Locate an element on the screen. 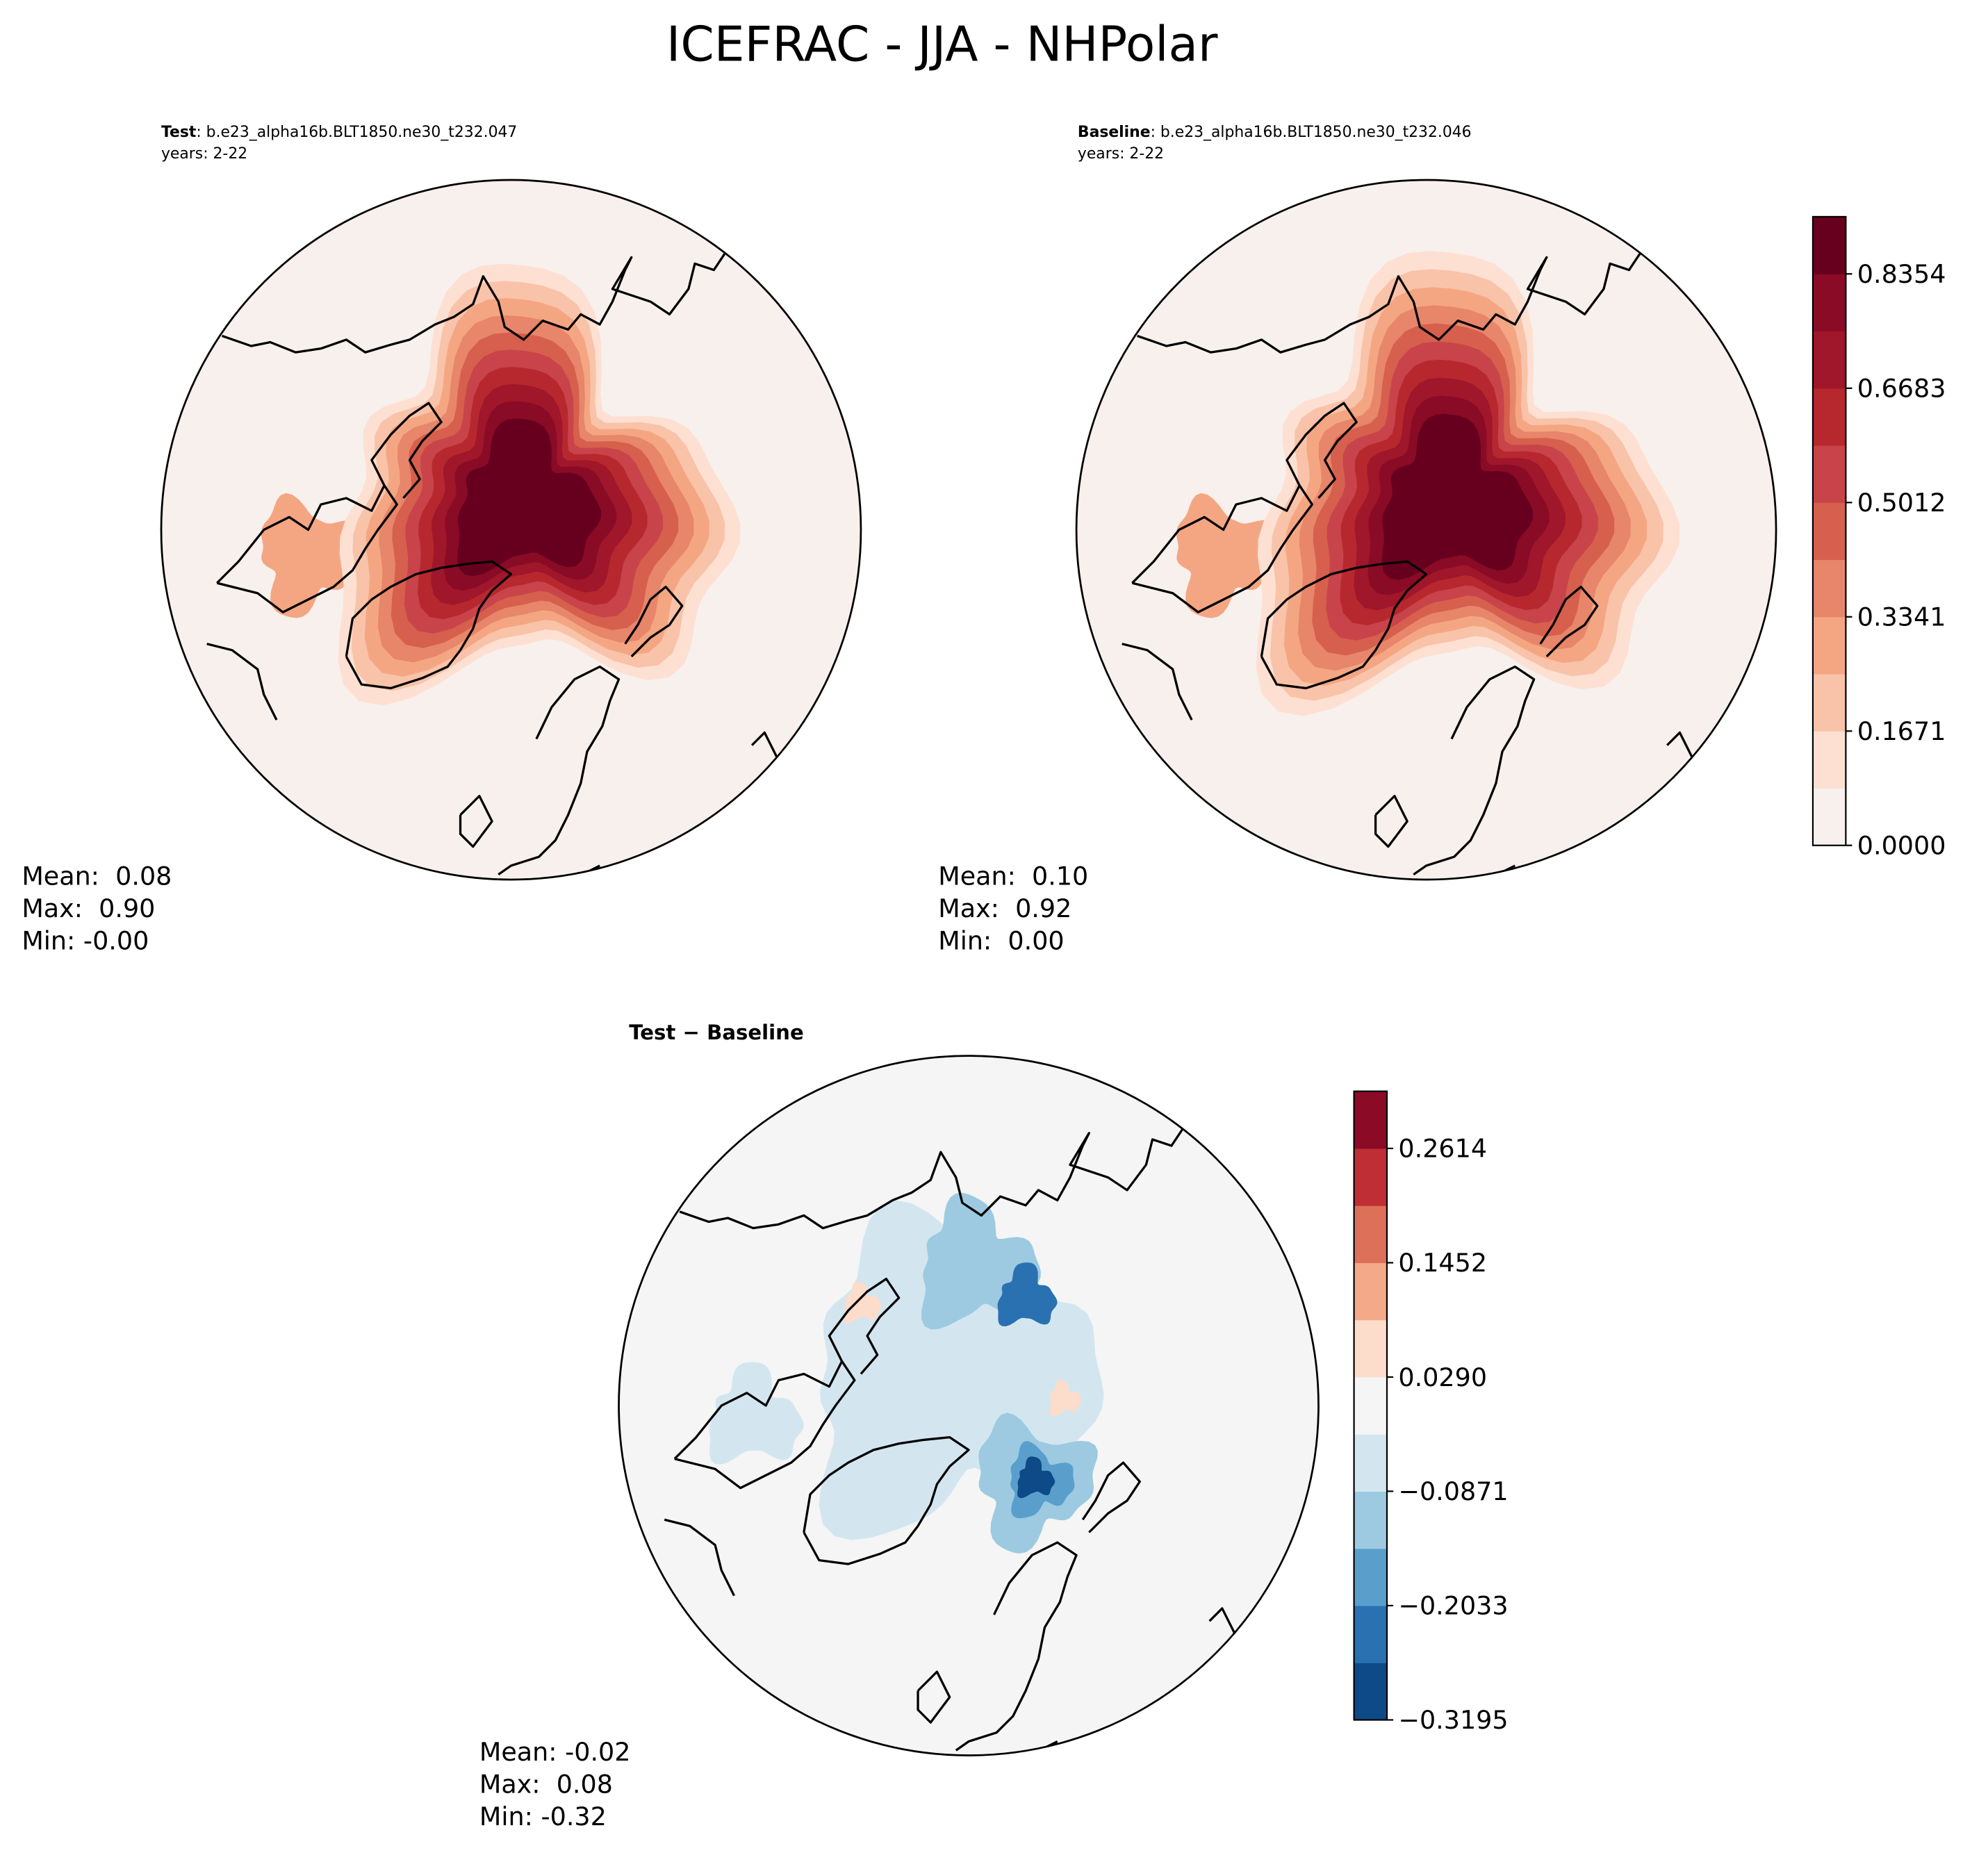  figure-title: ICEFRAC - JJA - NHPolar is located at coordinates (942, 45).